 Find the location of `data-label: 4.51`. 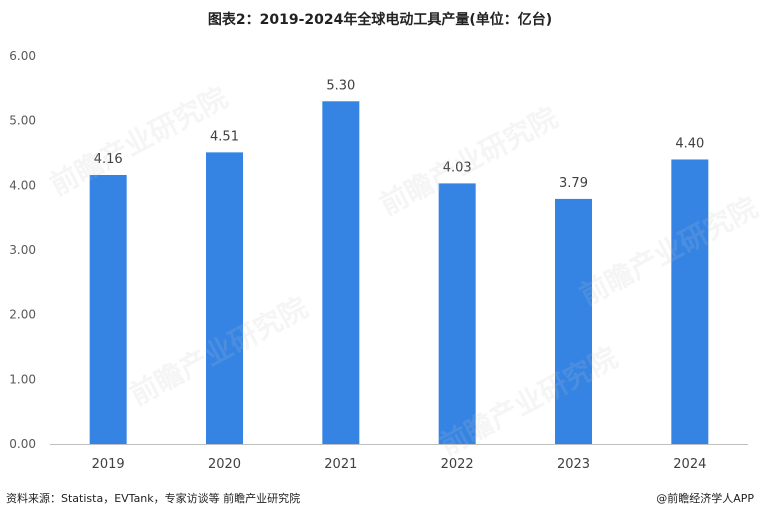

data-label: 4.51 is located at coordinates (224, 136).